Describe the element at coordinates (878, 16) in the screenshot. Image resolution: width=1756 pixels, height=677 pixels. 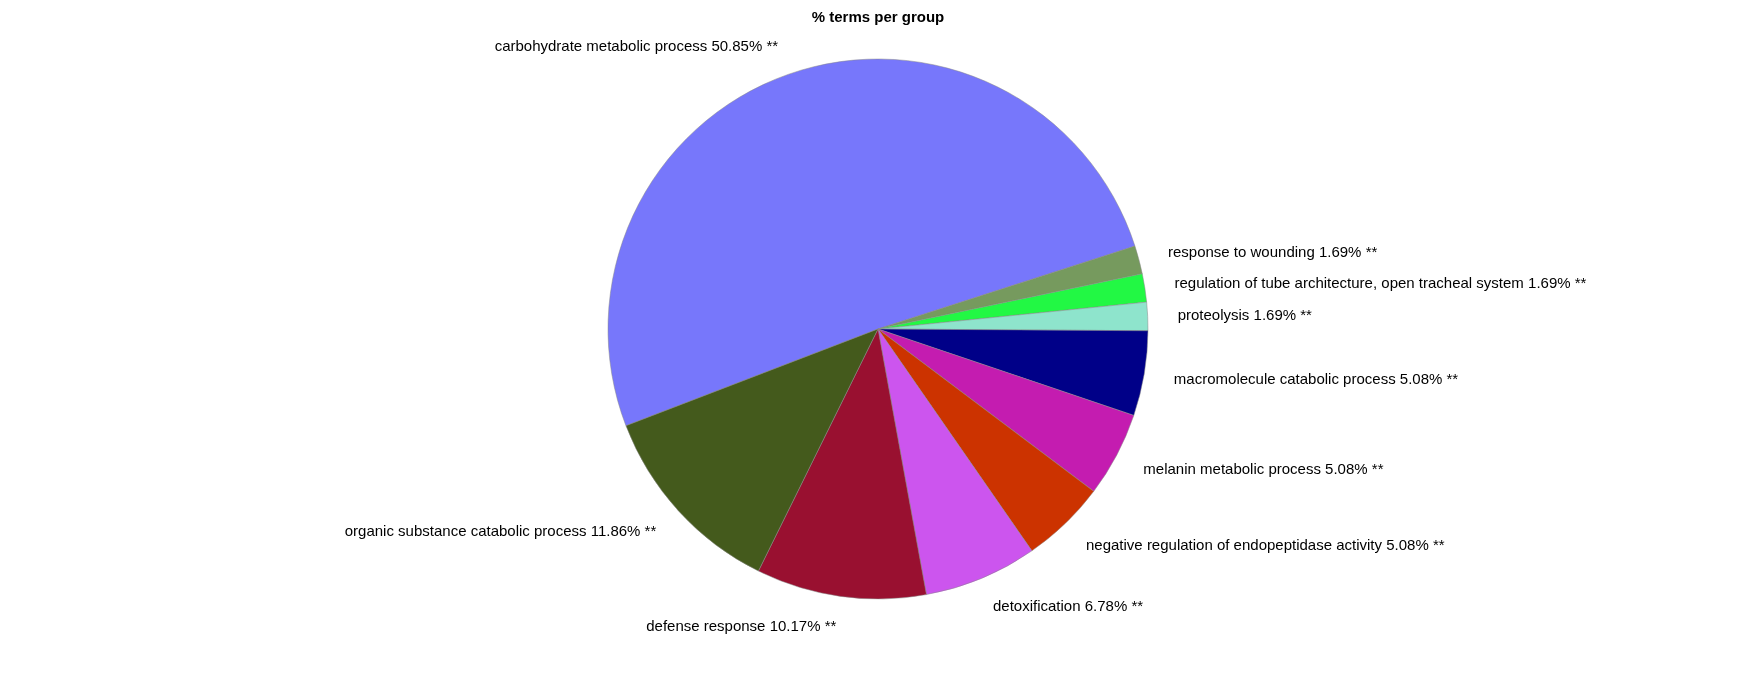
I see `chart-title: % terms per group` at that location.